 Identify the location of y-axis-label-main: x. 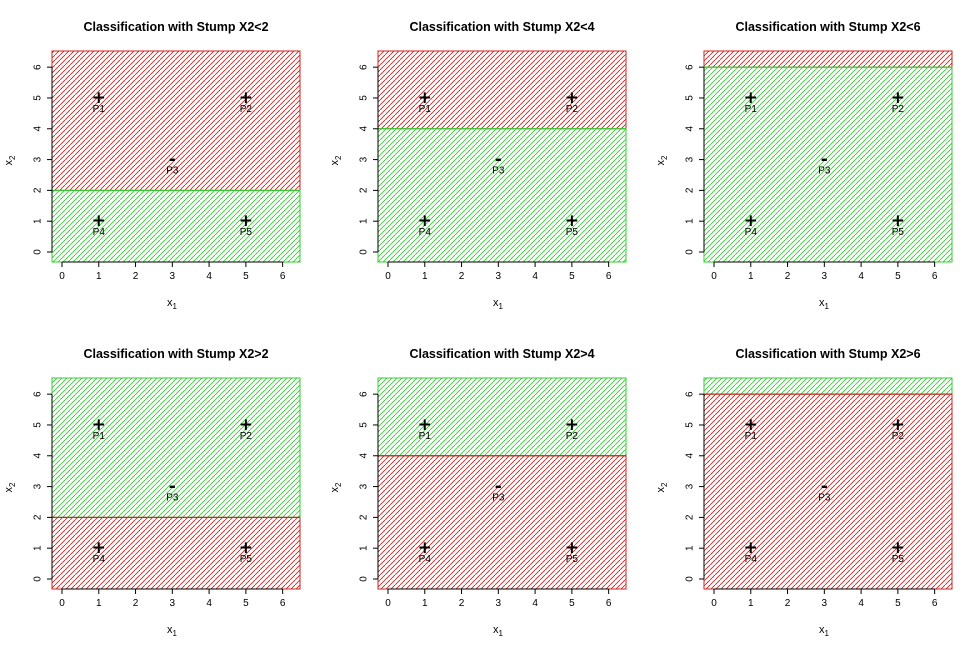
(661, 489).